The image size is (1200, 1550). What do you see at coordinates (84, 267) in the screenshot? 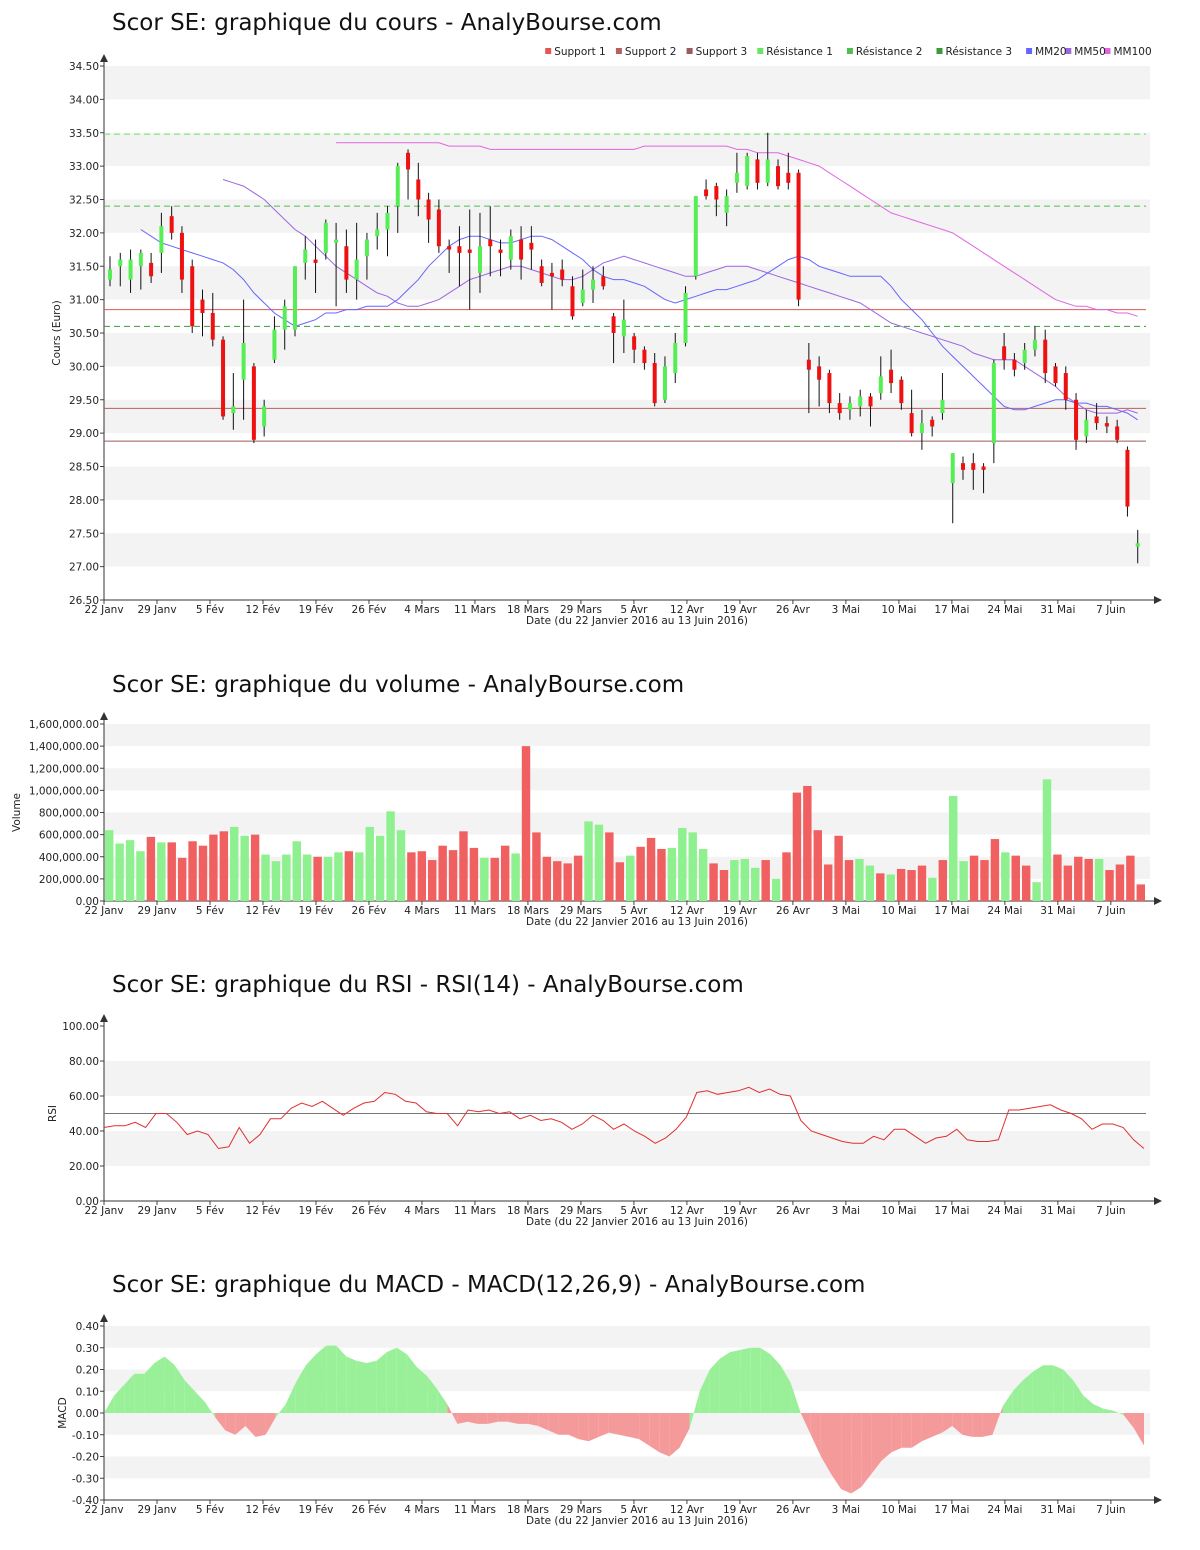
I see `y-tick-label: 31.50` at bounding box center [84, 267].